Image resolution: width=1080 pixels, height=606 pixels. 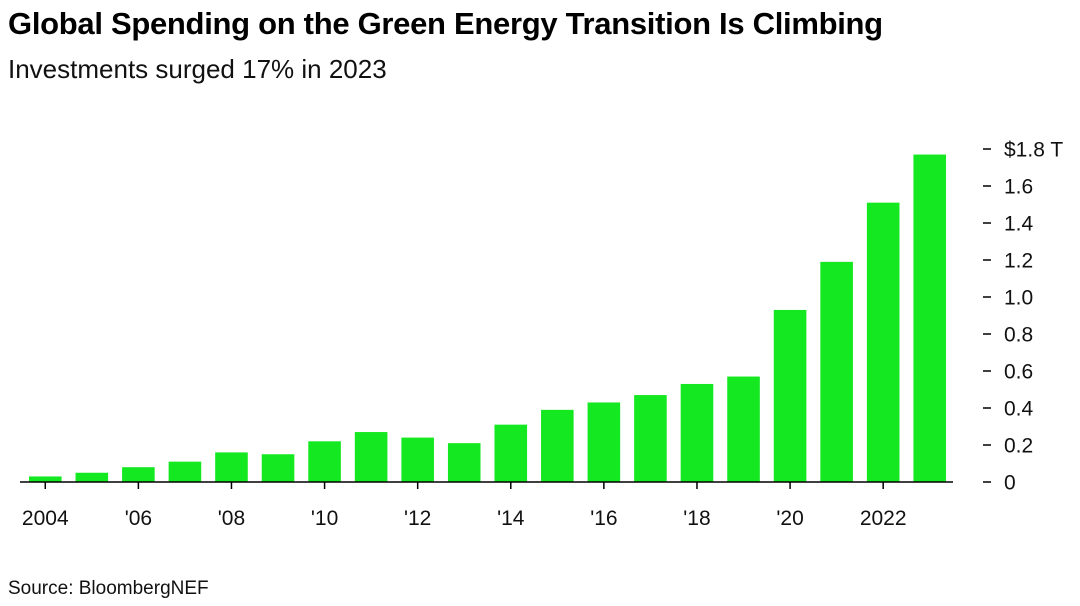 What do you see at coordinates (1018, 335) in the screenshot?
I see `y-tick-label-4: 0.8` at bounding box center [1018, 335].